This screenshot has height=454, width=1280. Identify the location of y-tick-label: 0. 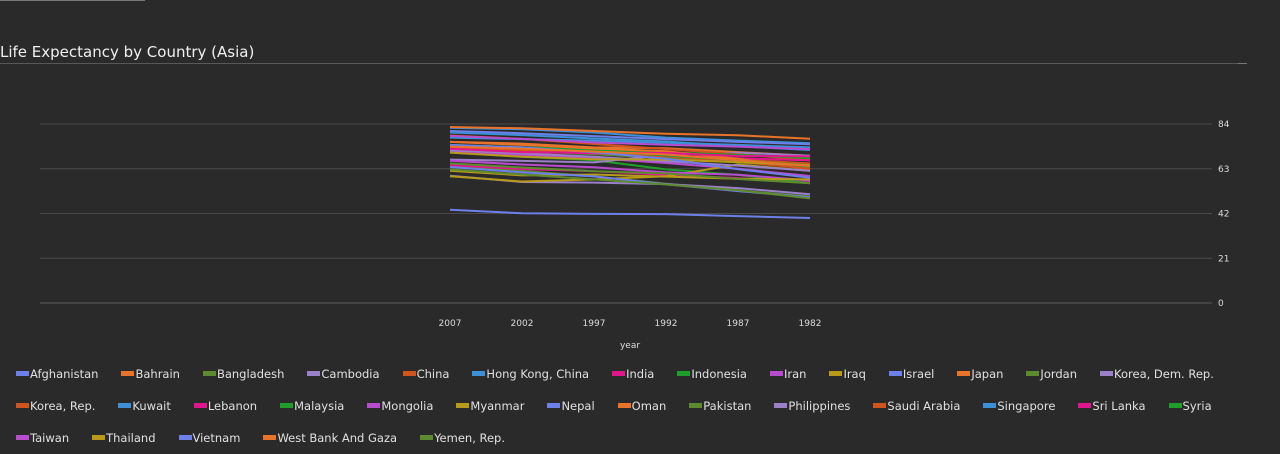
(1221, 304).